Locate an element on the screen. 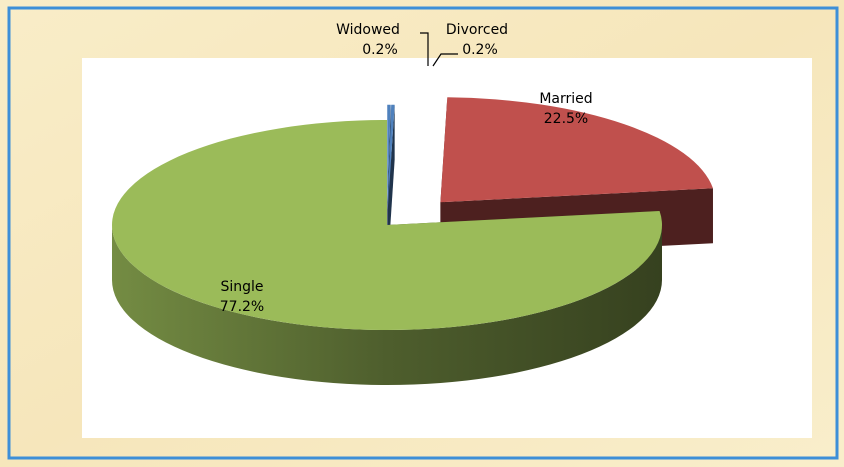  slice-value: 77.2% is located at coordinates (242, 307).